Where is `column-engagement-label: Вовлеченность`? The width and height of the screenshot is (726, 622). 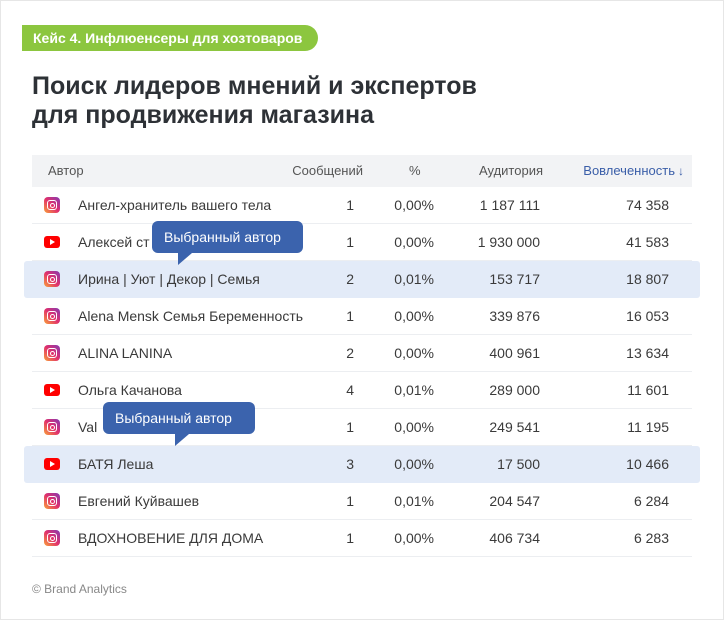
column-engagement-label: Вовлеченность is located at coordinates (629, 170).